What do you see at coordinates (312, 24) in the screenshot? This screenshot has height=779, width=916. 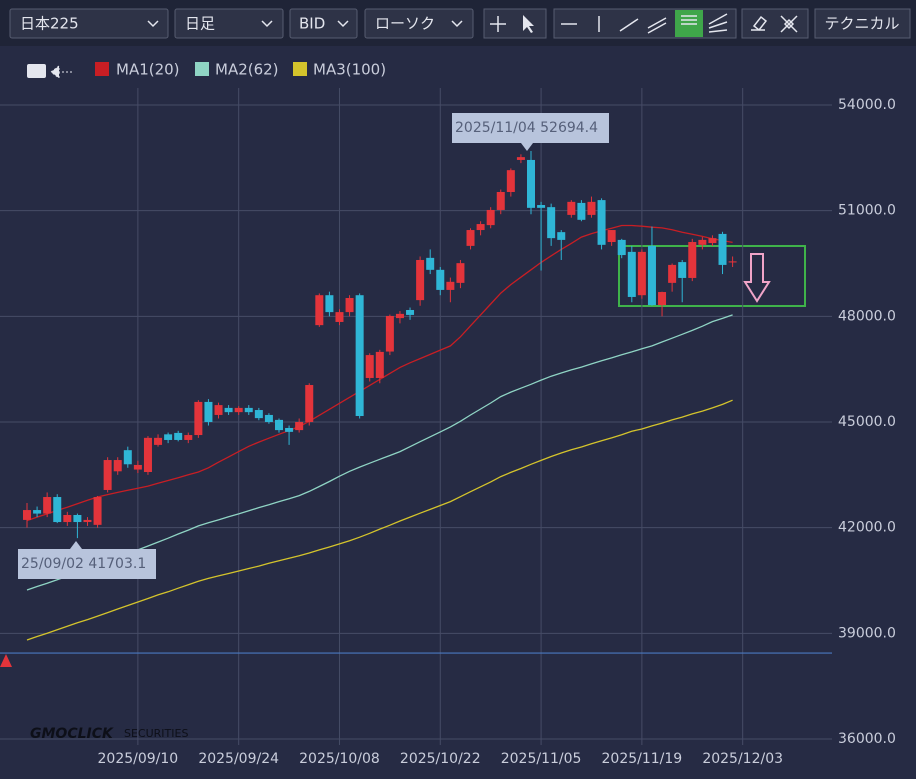 I see `dropdown-label: BID` at bounding box center [312, 24].